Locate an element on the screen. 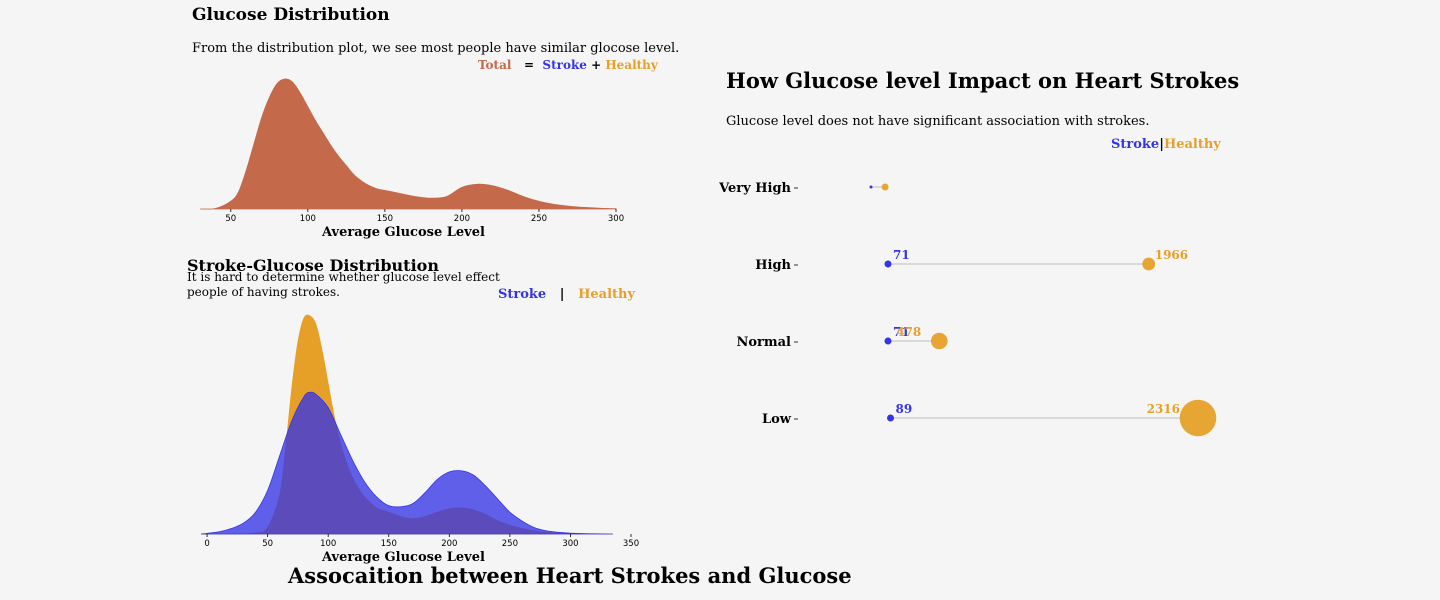 The width and height of the screenshot is (1440, 600). stroke-value-label: 89 is located at coordinates (904, 409).